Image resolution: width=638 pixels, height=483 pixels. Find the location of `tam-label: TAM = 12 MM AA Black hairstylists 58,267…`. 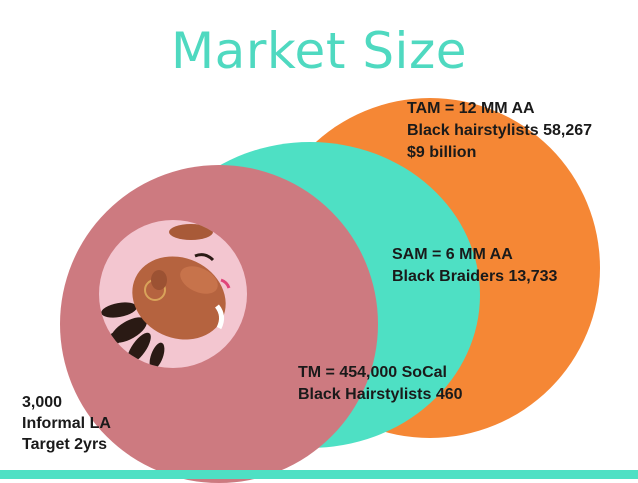

tam-label: TAM = 12 MM AA Black hairstylists 58,267… is located at coordinates (499, 131).